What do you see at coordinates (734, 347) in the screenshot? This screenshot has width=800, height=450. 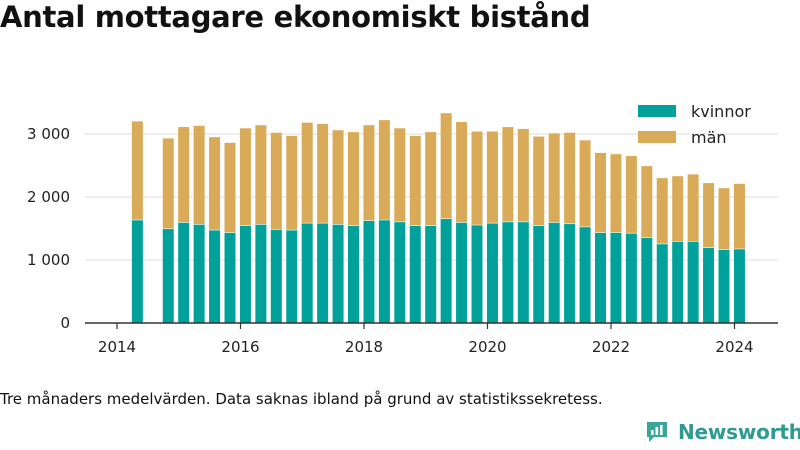 I see `x-tick-label: 2024` at bounding box center [734, 347].